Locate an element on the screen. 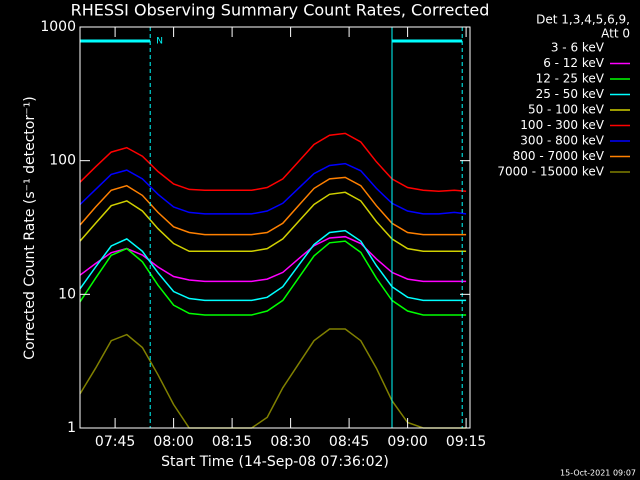  legend-label: 3 - 6 keV is located at coordinates (578, 48).